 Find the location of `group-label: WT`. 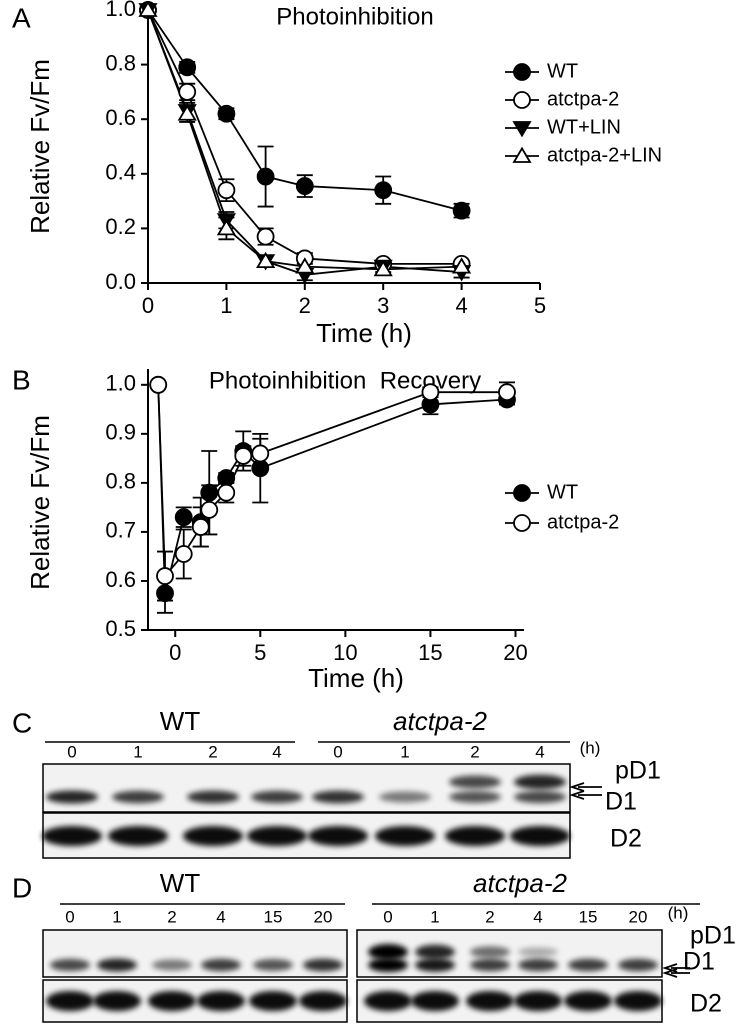

group-label: WT is located at coordinates (180, 721).